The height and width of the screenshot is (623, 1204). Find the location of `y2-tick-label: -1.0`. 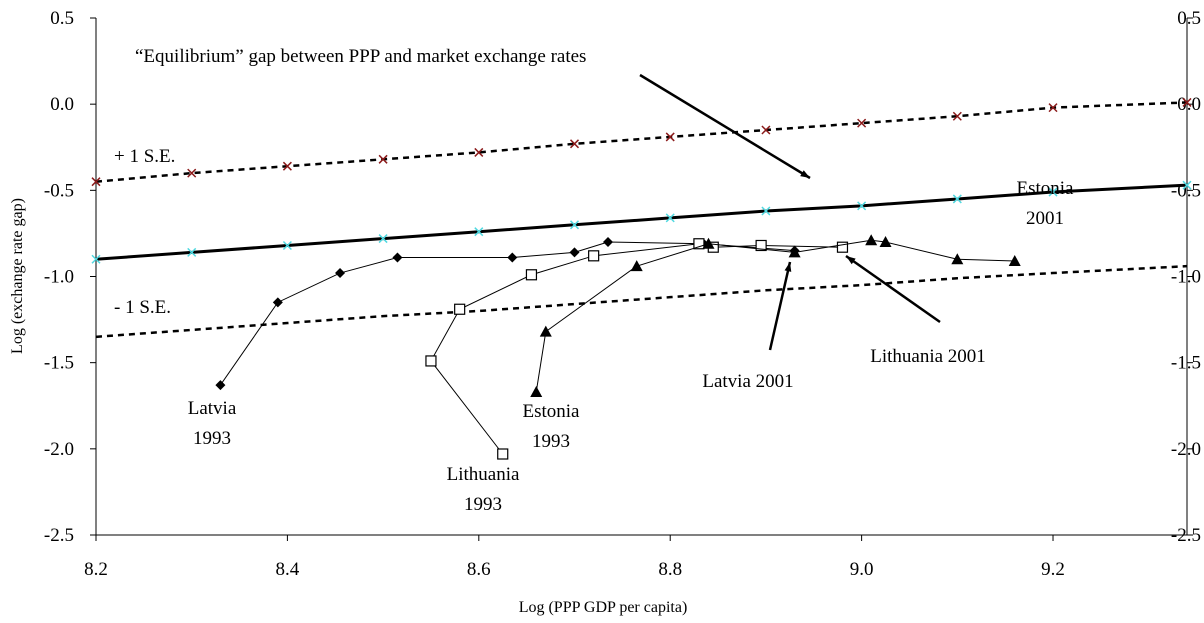

y2-tick-label: -1.0 is located at coordinates (1186, 277).